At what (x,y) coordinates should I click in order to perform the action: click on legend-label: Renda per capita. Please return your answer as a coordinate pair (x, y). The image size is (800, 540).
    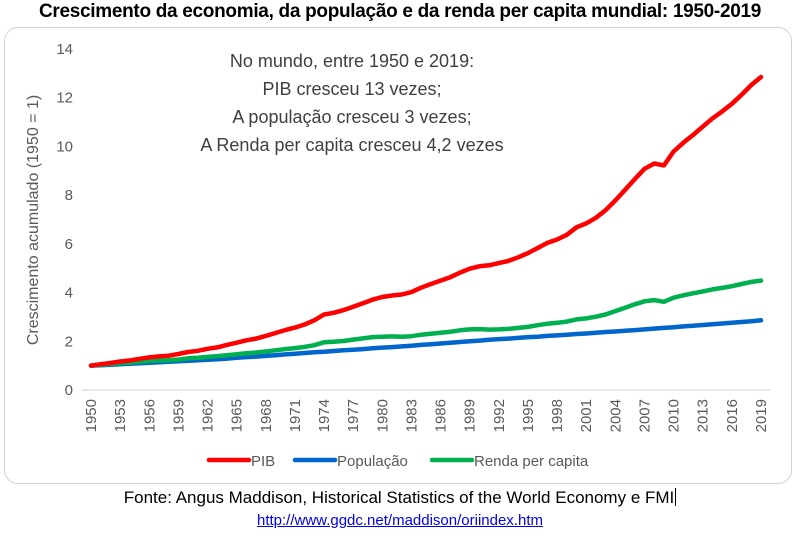
    Looking at the image, I should click on (531, 461).